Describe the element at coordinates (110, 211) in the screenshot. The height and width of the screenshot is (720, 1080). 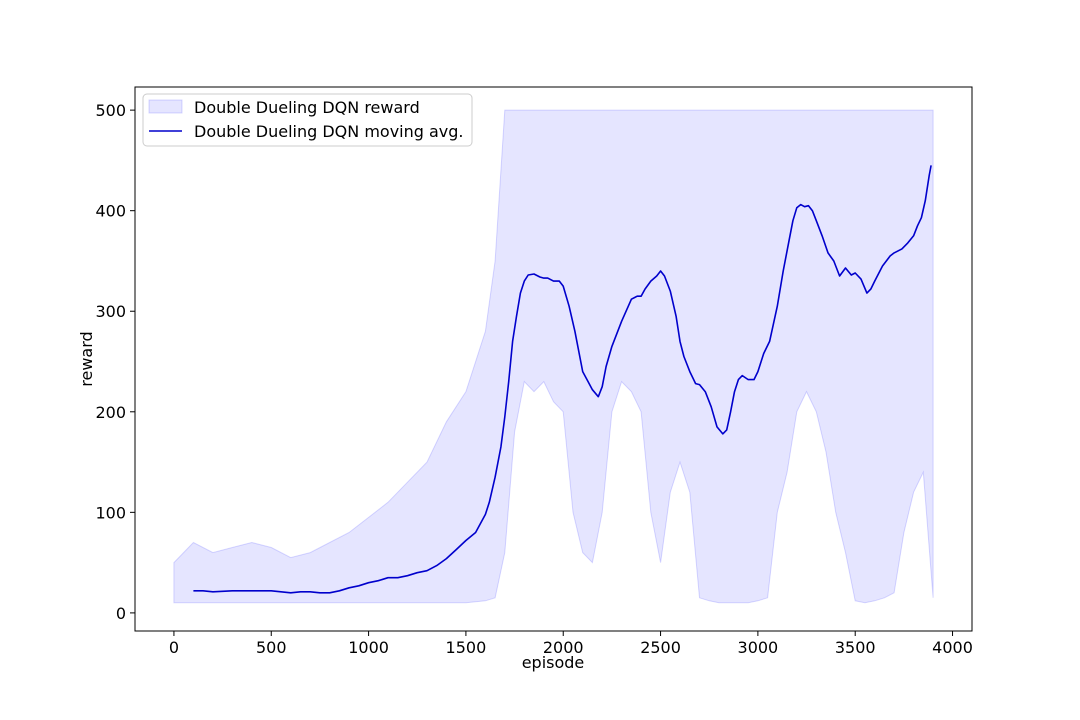
I see `y-tick-label: 400` at that location.